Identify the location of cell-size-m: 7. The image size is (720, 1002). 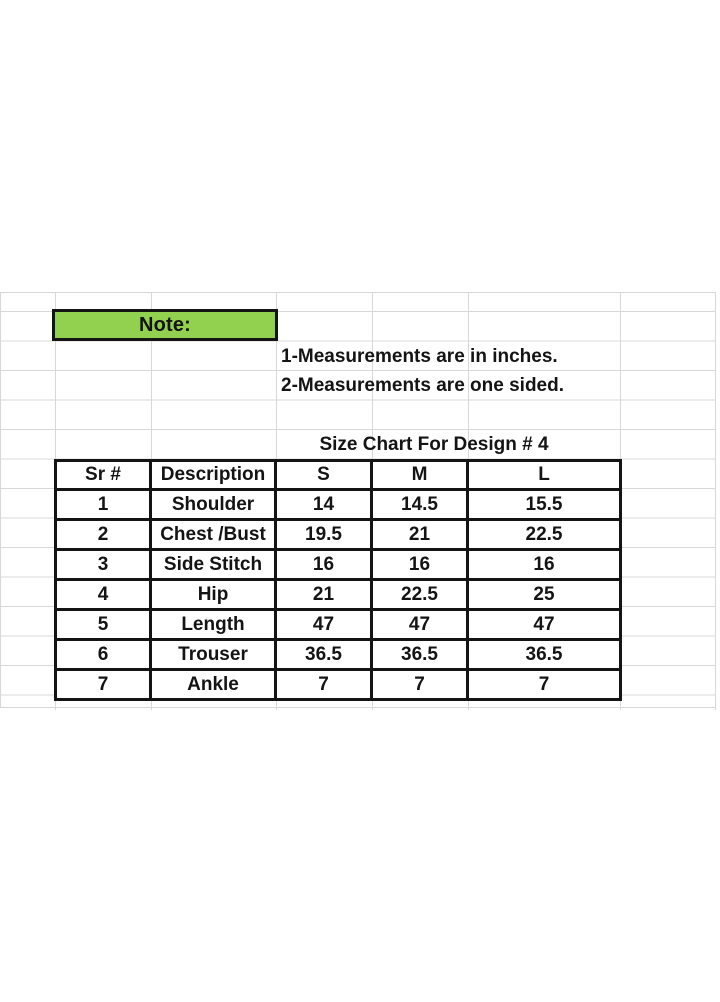
(419, 684).